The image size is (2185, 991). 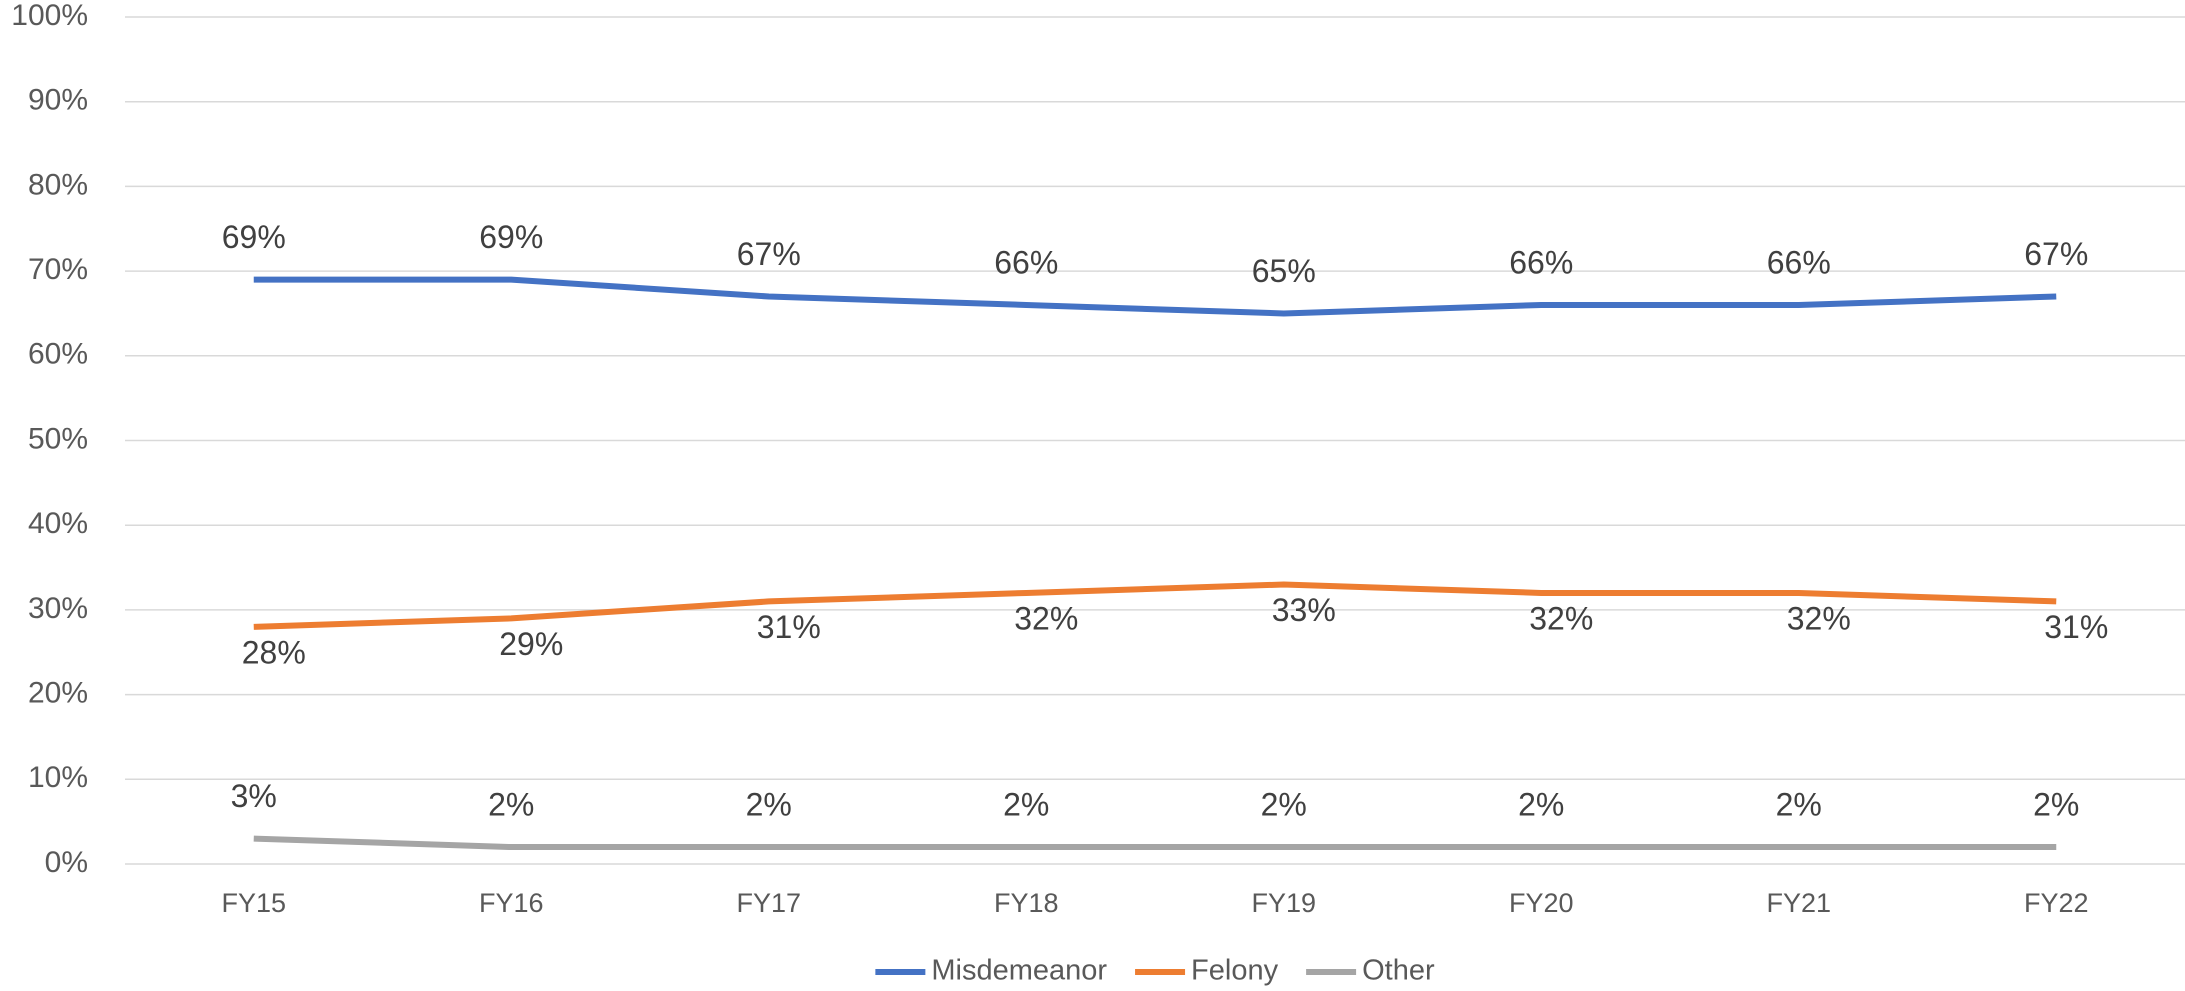 What do you see at coordinates (511, 903) in the screenshot?
I see `x-tick-label: FY16` at bounding box center [511, 903].